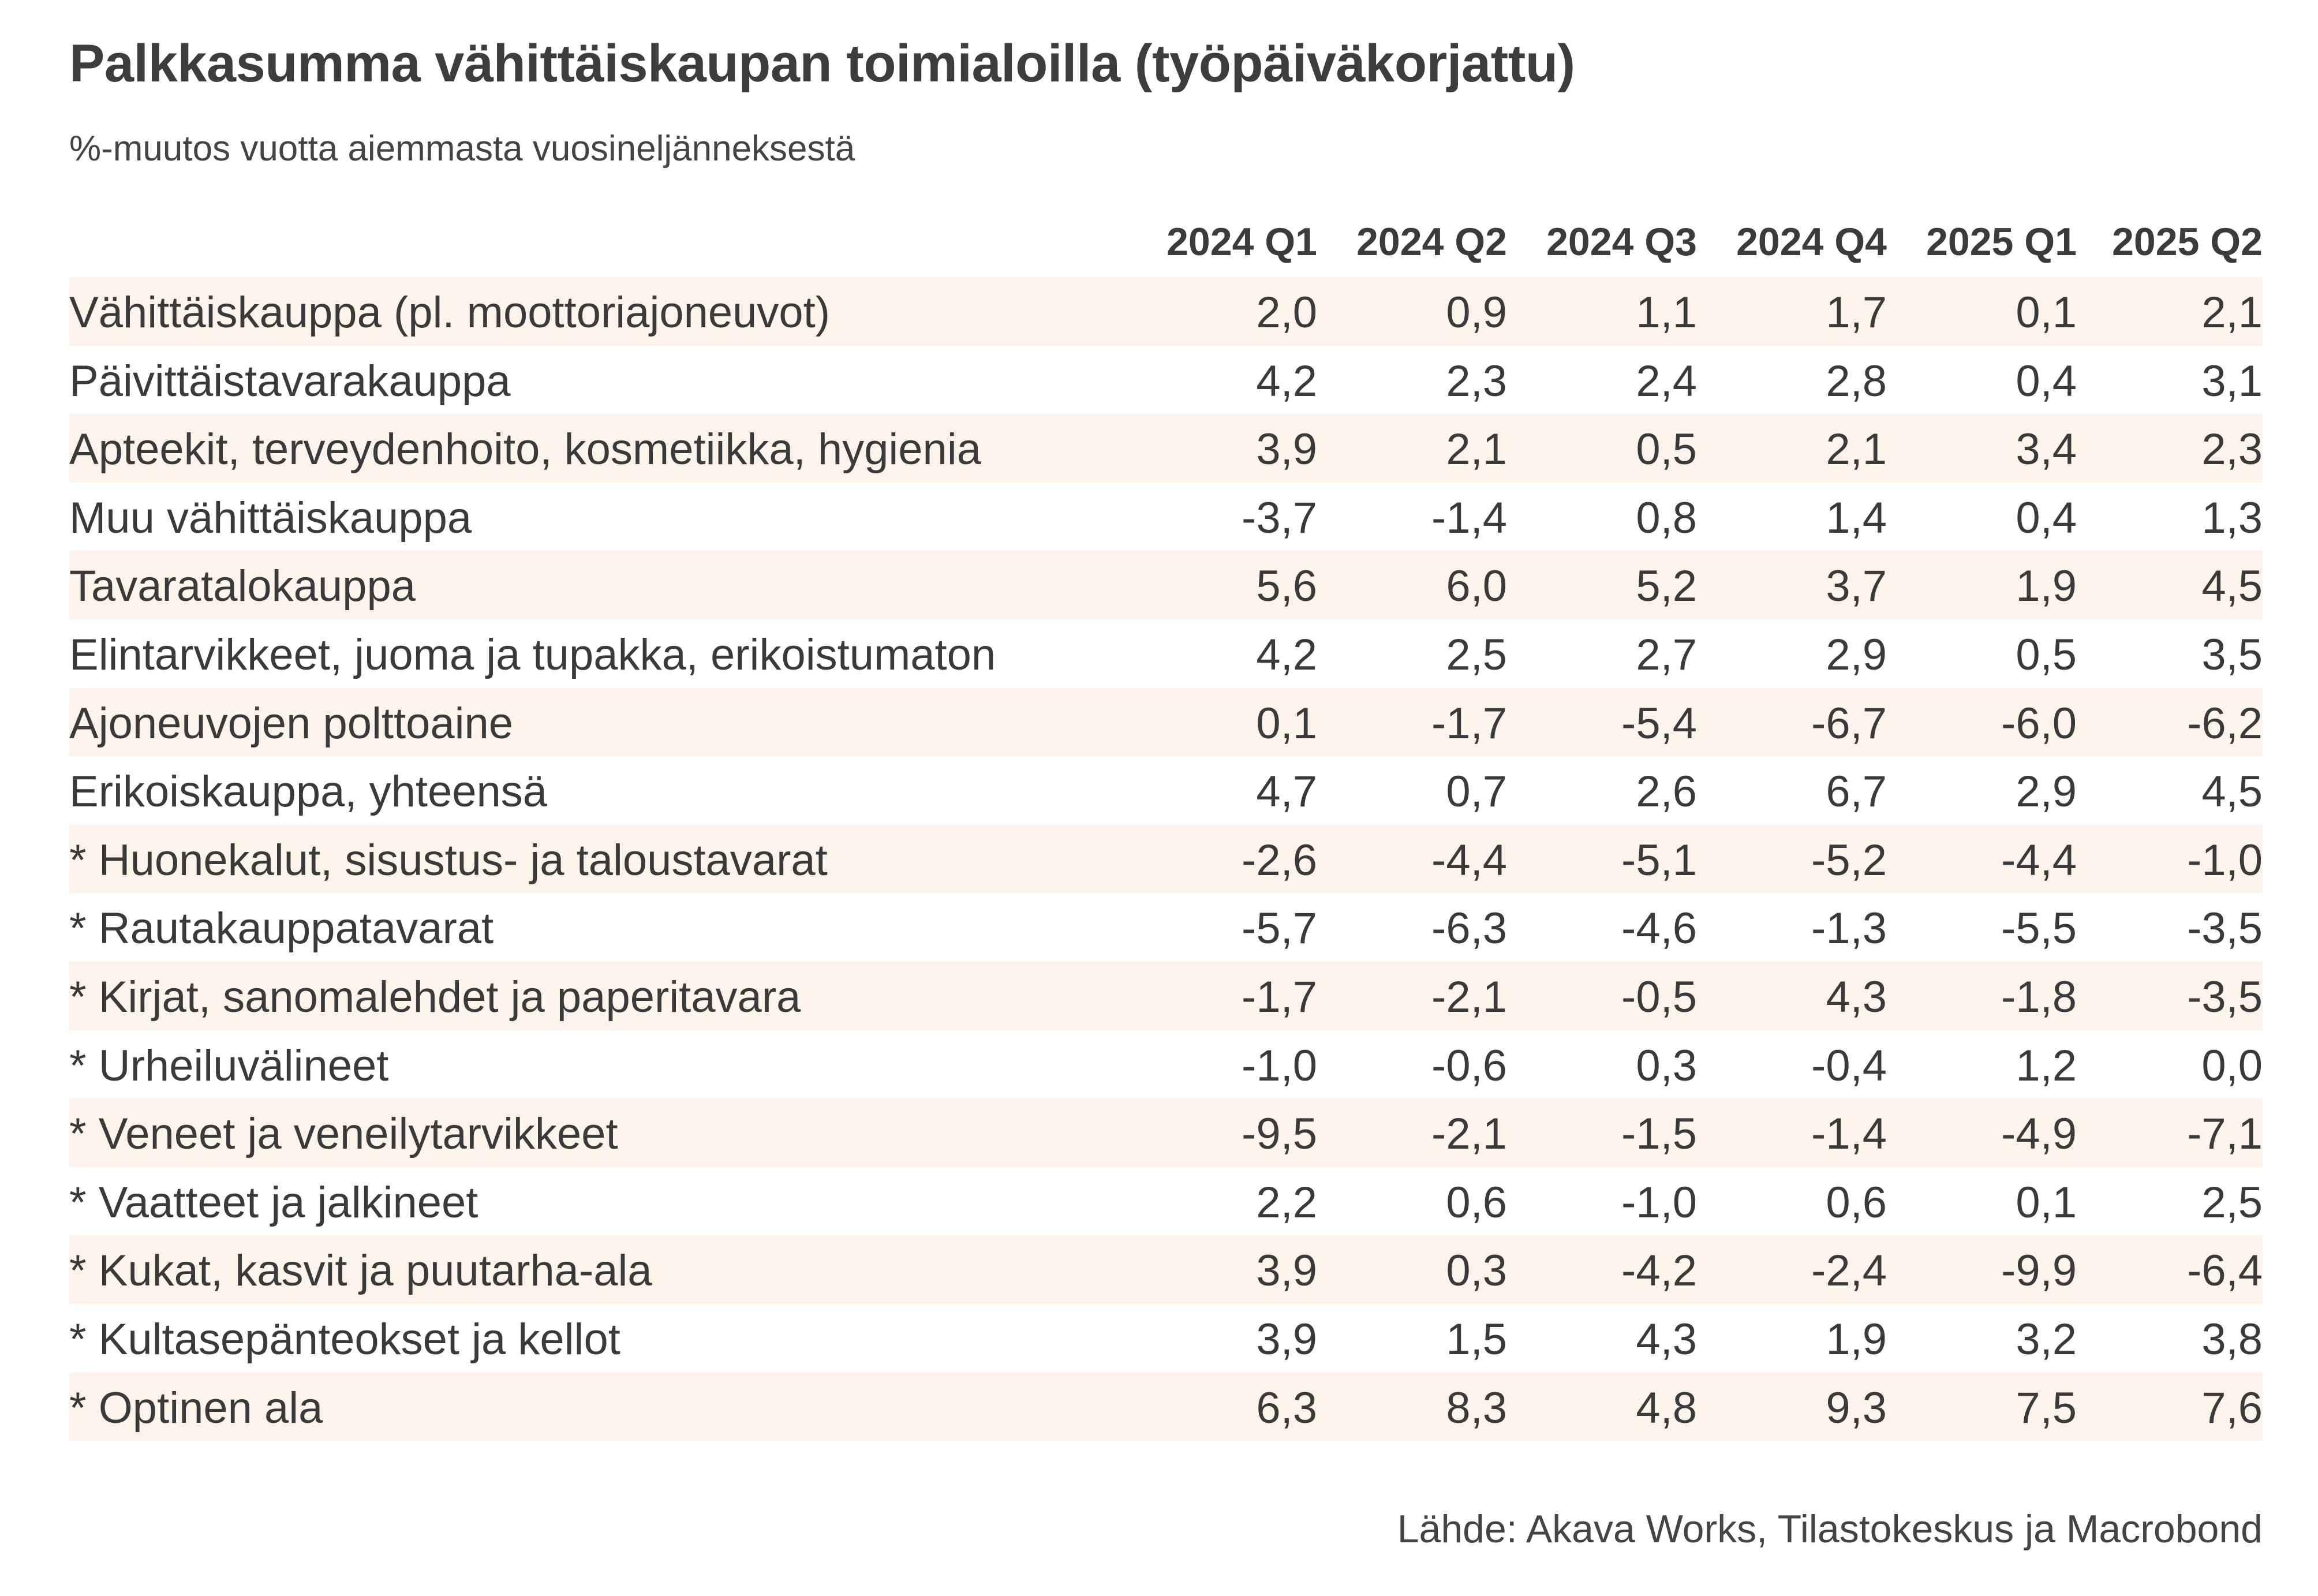  I want to click on table-cell: 4,8, so click(1667, 1408).